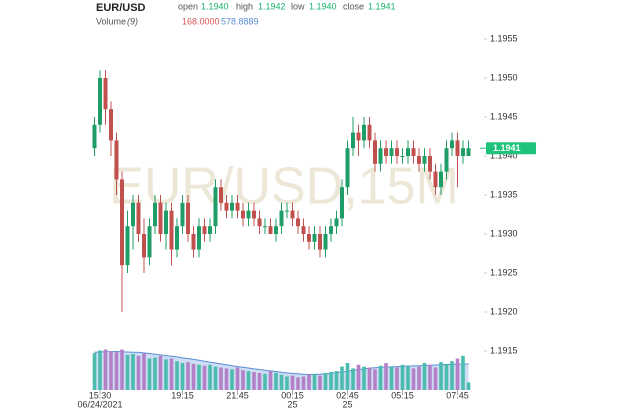 This screenshot has height=410, width=620. I want to click on last-price-box, so click(511, 148).